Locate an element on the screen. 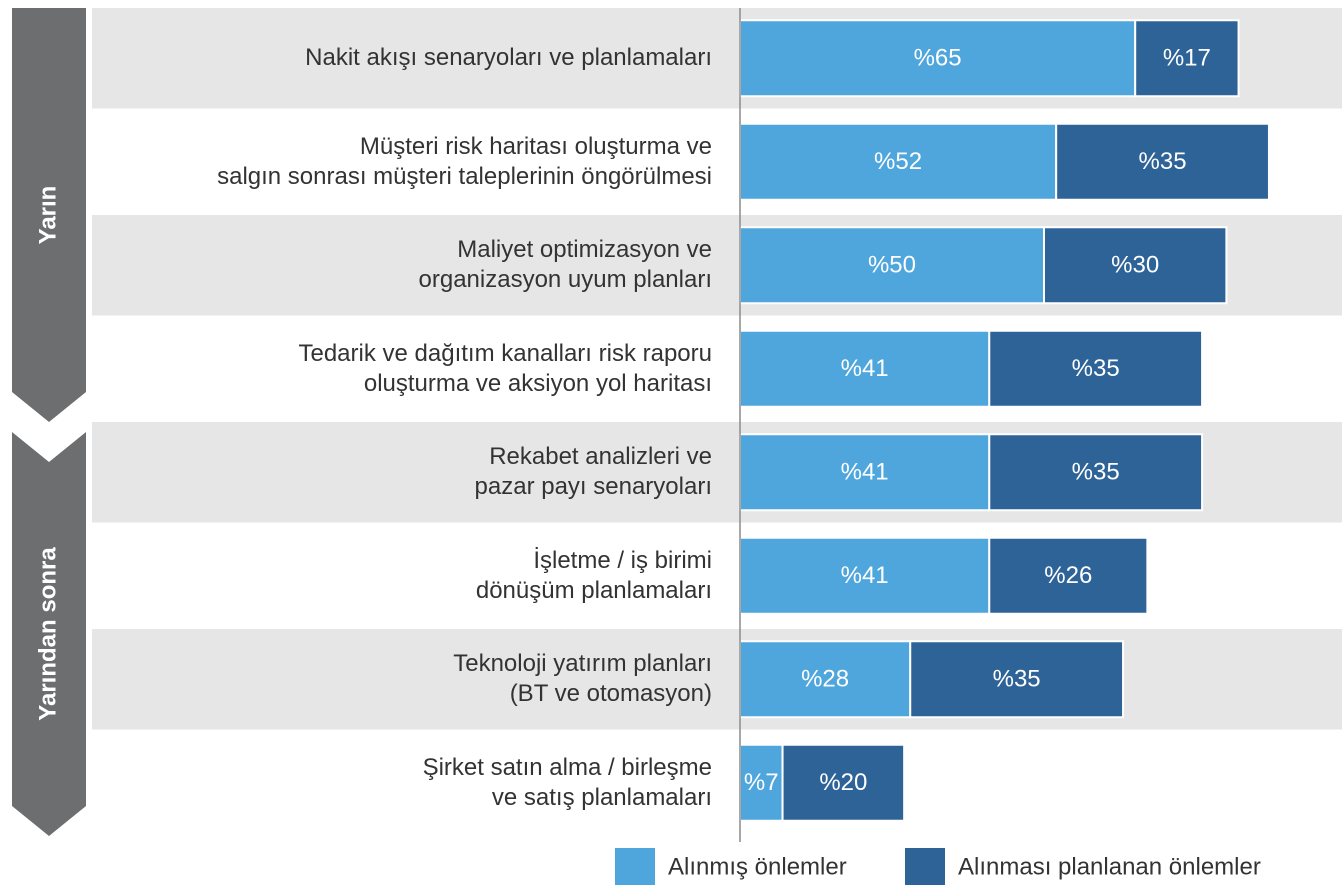 Image resolution: width=1342 pixels, height=889 pixels. value-label: %30 is located at coordinates (1135, 265).